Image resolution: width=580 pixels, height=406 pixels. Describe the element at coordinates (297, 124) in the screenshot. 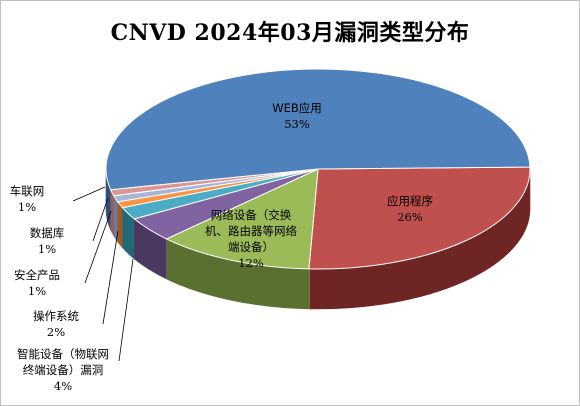

I see `slice-0-percent: 53%` at that location.